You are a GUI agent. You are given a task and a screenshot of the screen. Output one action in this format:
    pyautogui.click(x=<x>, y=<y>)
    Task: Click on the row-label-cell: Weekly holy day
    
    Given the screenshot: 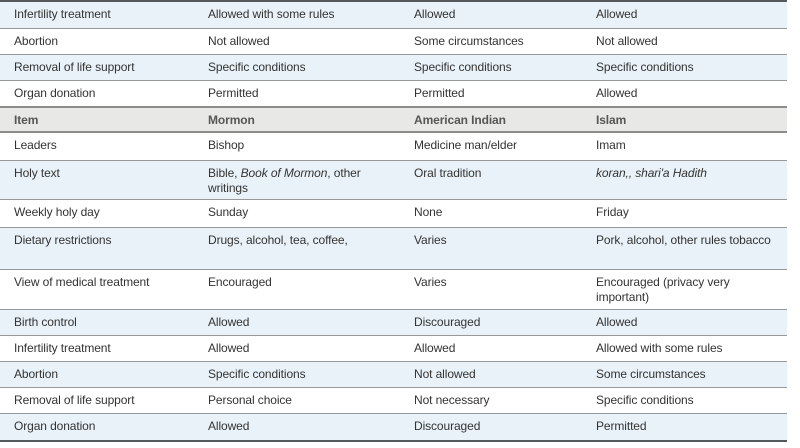 What is the action you would take?
    pyautogui.click(x=57, y=212)
    